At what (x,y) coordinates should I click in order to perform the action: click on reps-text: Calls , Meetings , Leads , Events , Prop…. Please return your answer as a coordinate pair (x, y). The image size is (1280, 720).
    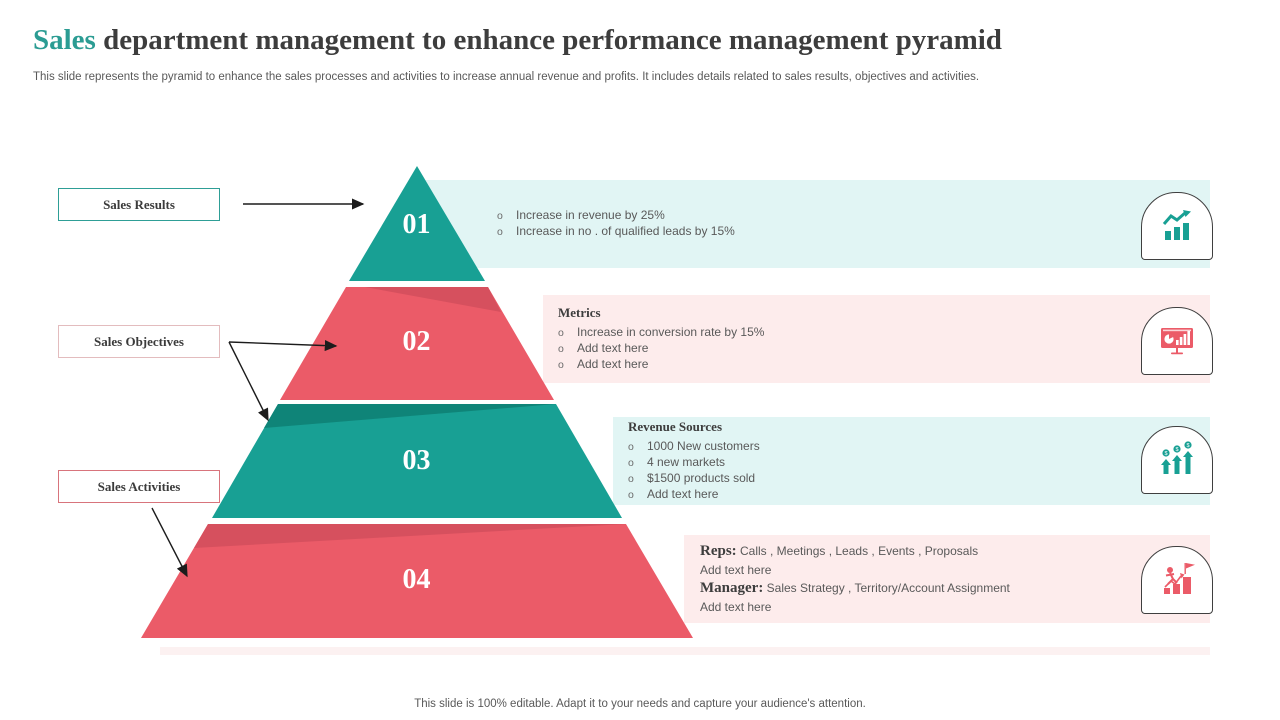
    Looking at the image, I should click on (857, 551).